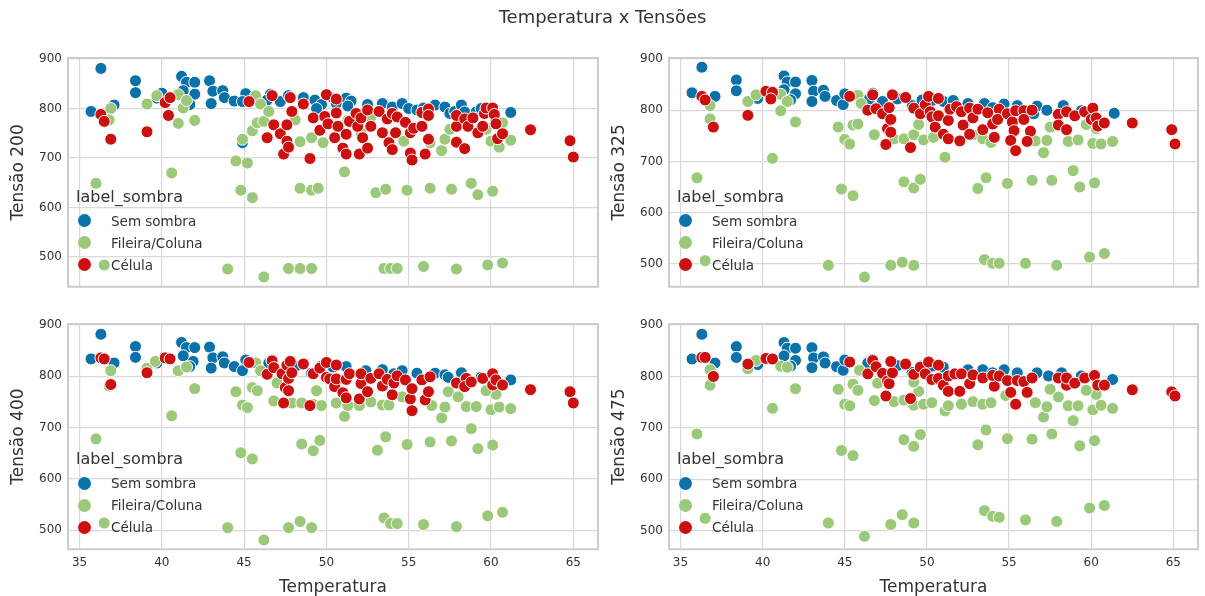 Image resolution: width=1205 pixels, height=596 pixels. What do you see at coordinates (617, 437) in the screenshot?
I see `y-axis-title: Tensão 475` at bounding box center [617, 437].